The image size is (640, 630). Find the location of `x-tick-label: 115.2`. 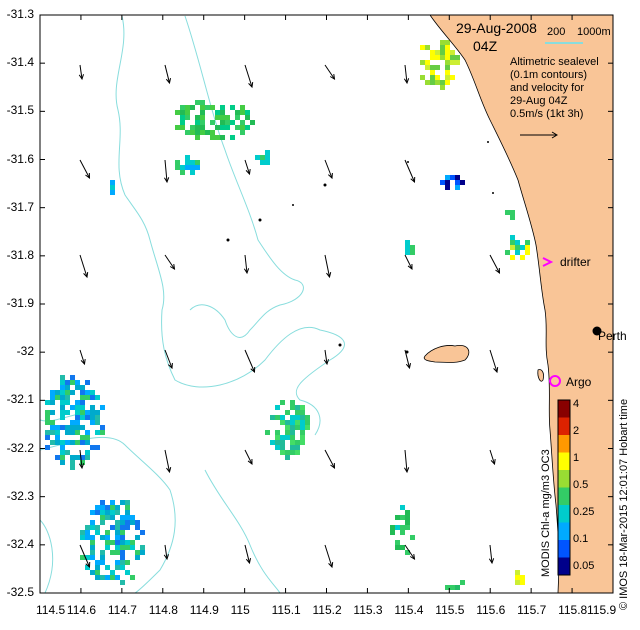

x-tick-label: 115.2 is located at coordinates (327, 610).